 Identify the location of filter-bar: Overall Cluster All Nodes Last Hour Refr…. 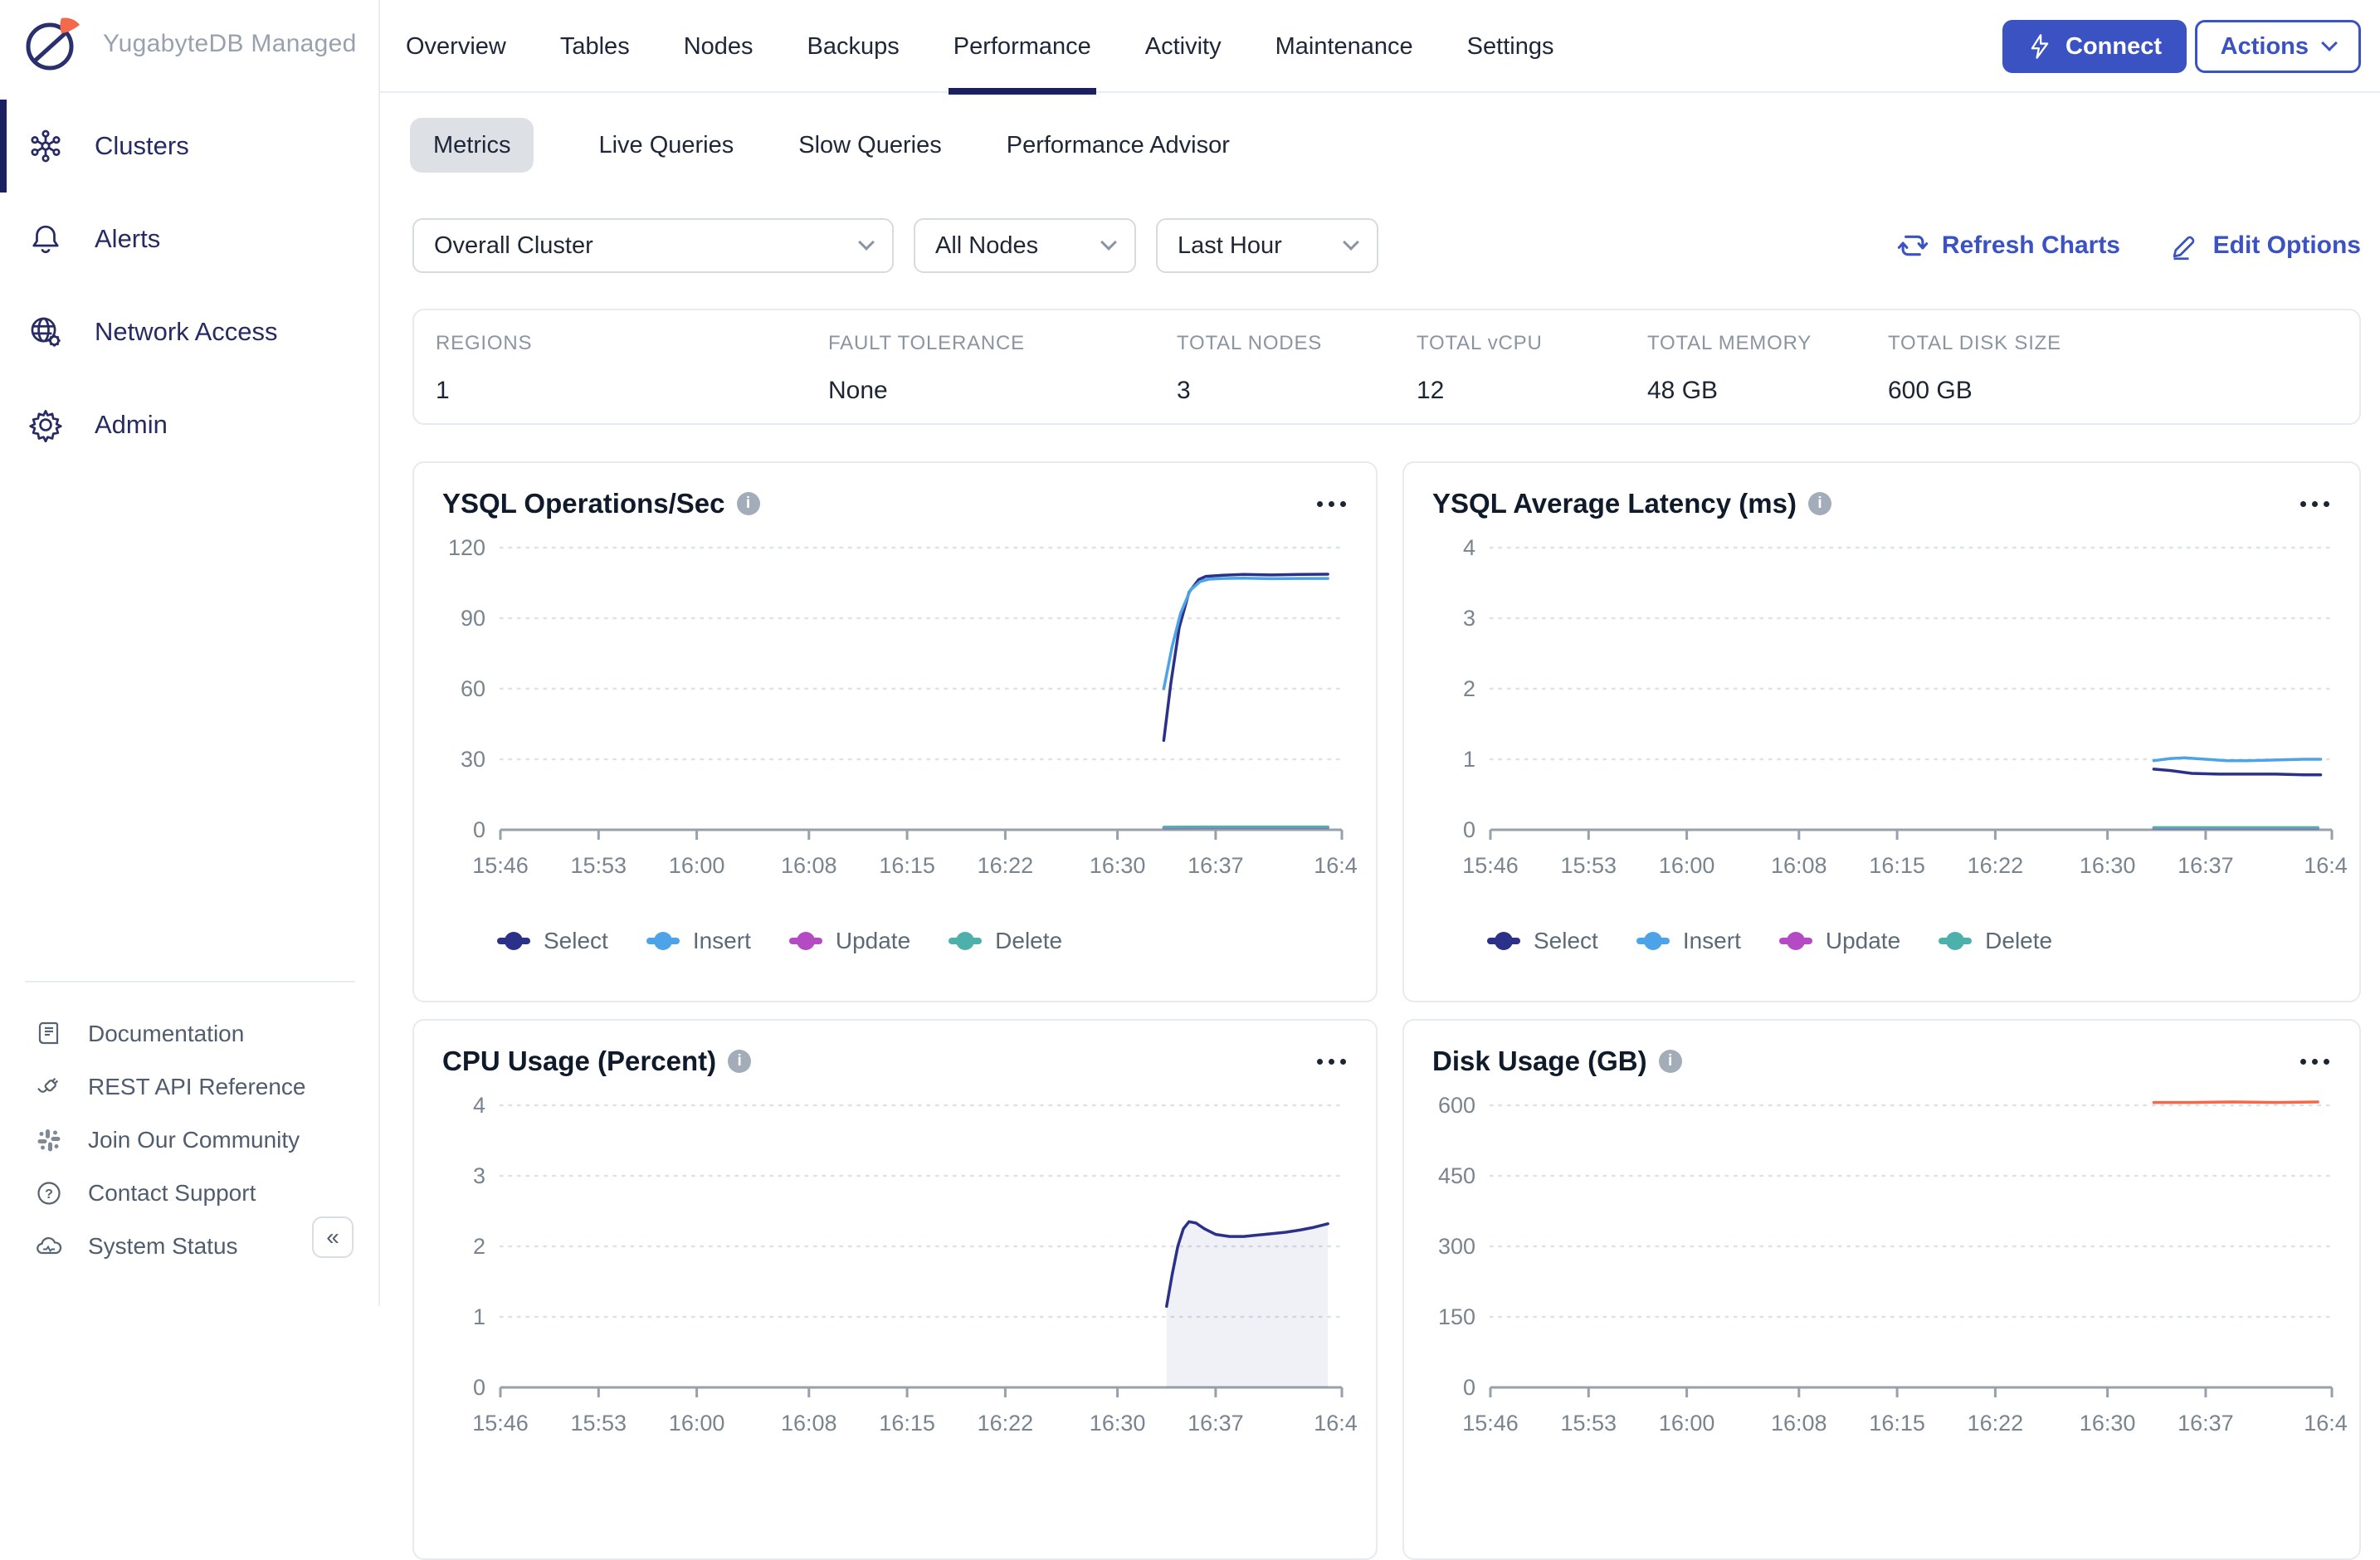
(1386, 245).